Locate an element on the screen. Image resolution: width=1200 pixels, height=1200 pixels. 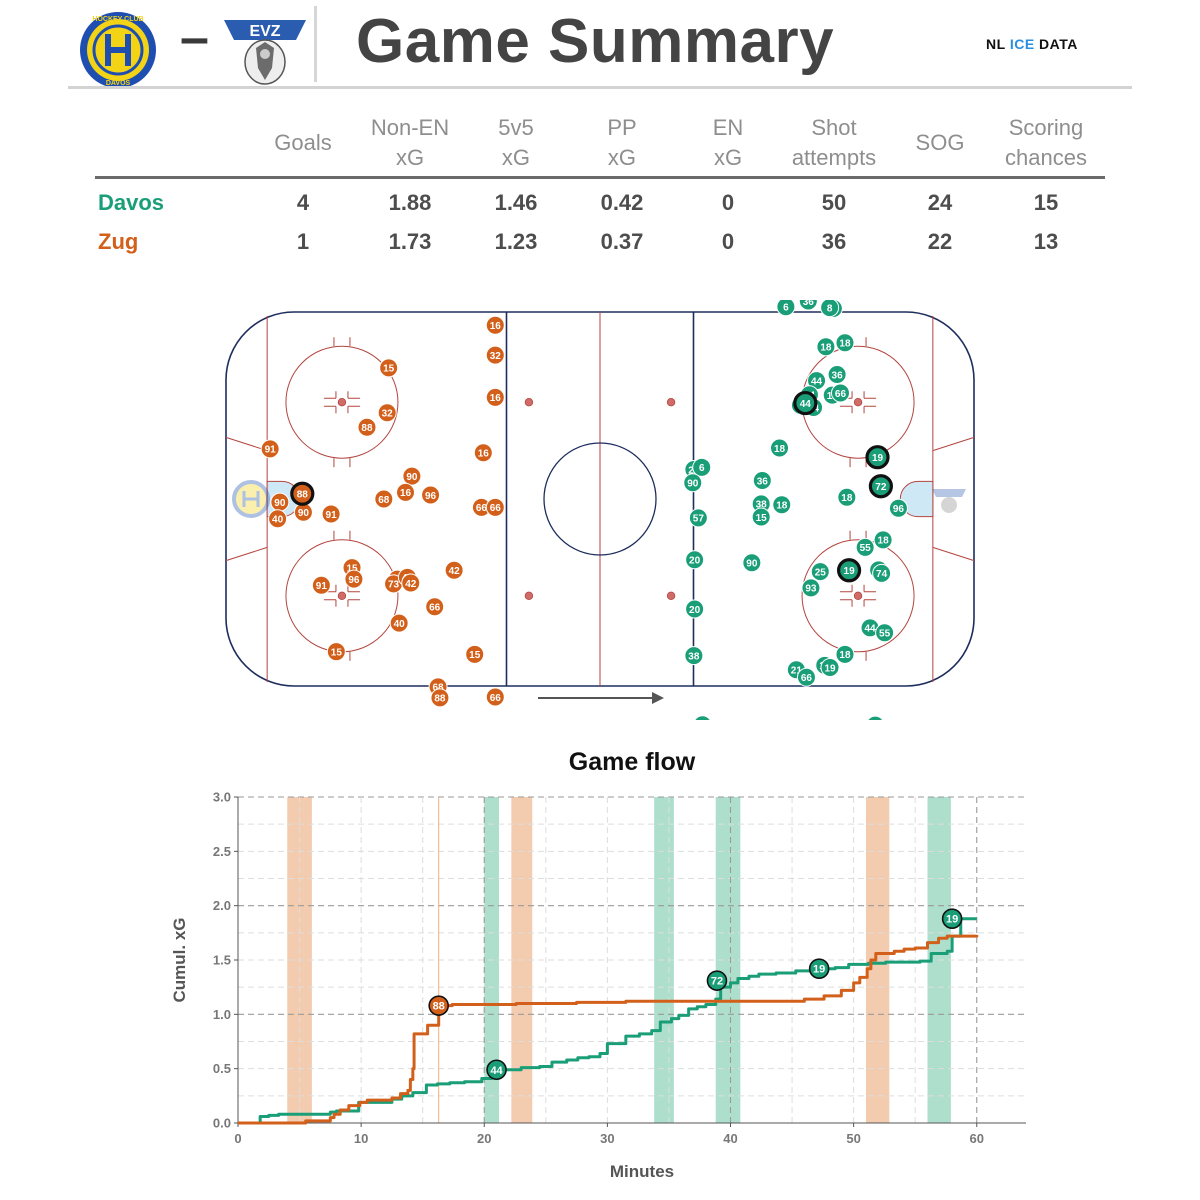
stats-header-rule is located at coordinates (600, 177).